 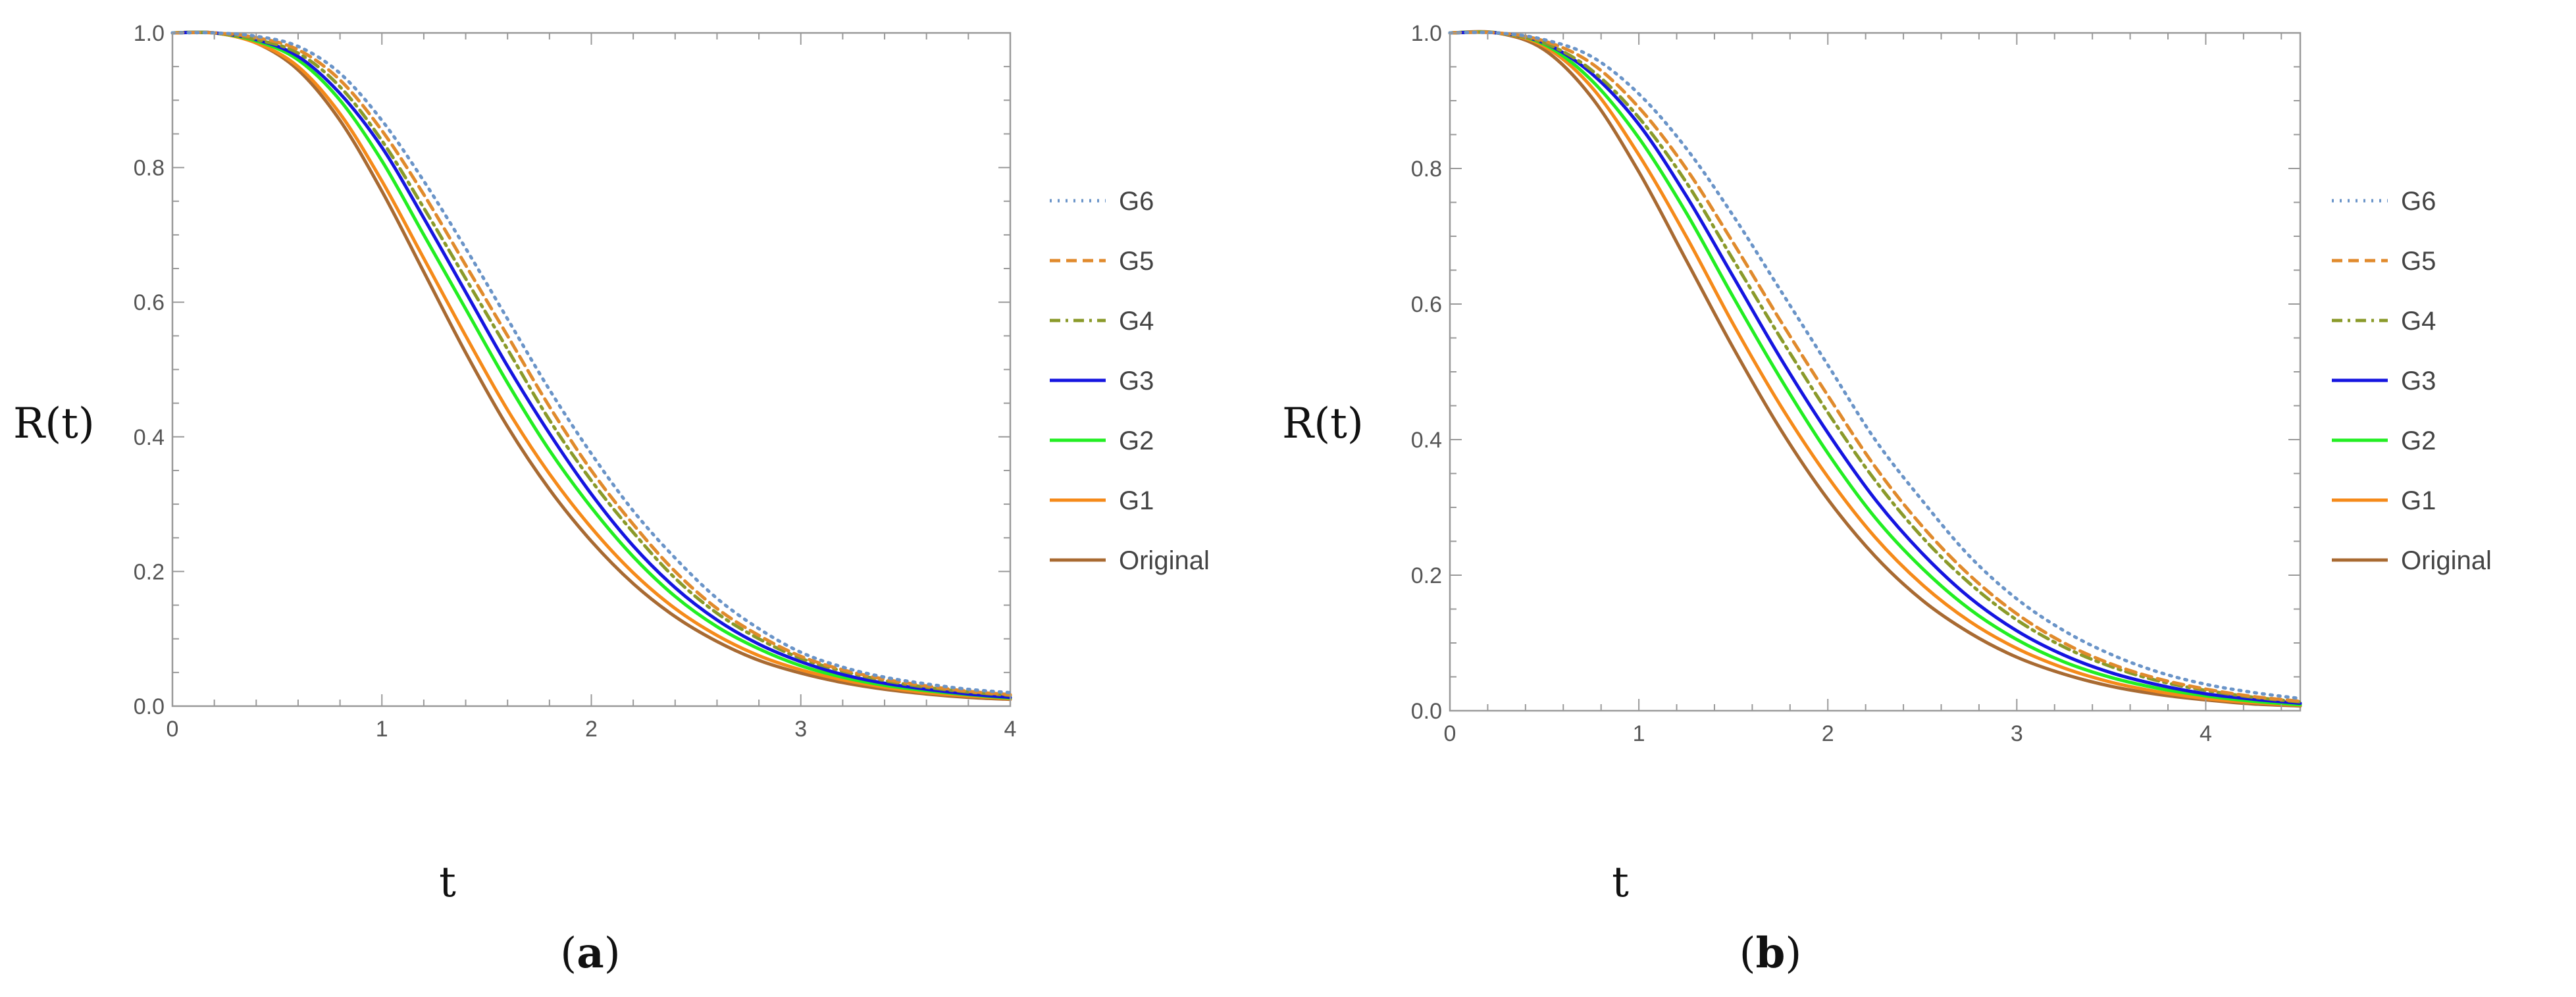 I want to click on panel-caption: (b), so click(x=1770, y=953).